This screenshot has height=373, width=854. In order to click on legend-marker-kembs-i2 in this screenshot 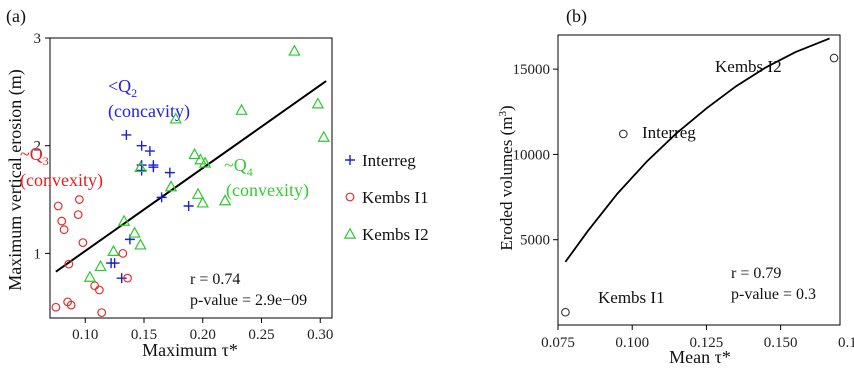, I will do `click(350, 233)`.